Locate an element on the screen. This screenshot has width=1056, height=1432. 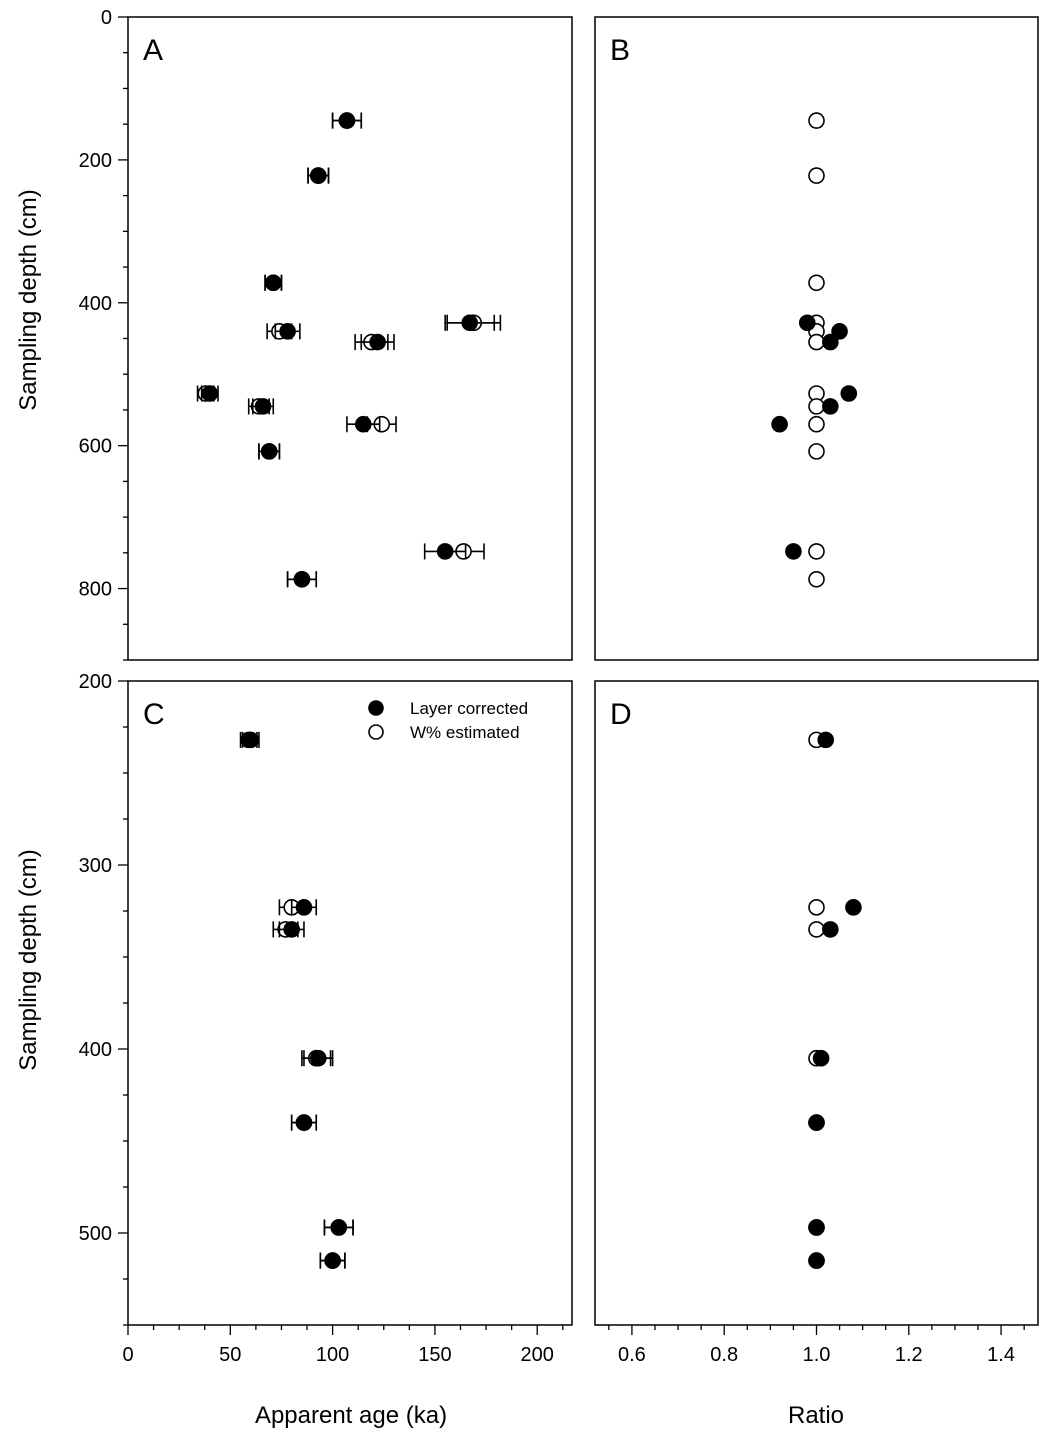
x-tick-label: 1.2 is located at coordinates (909, 1355).